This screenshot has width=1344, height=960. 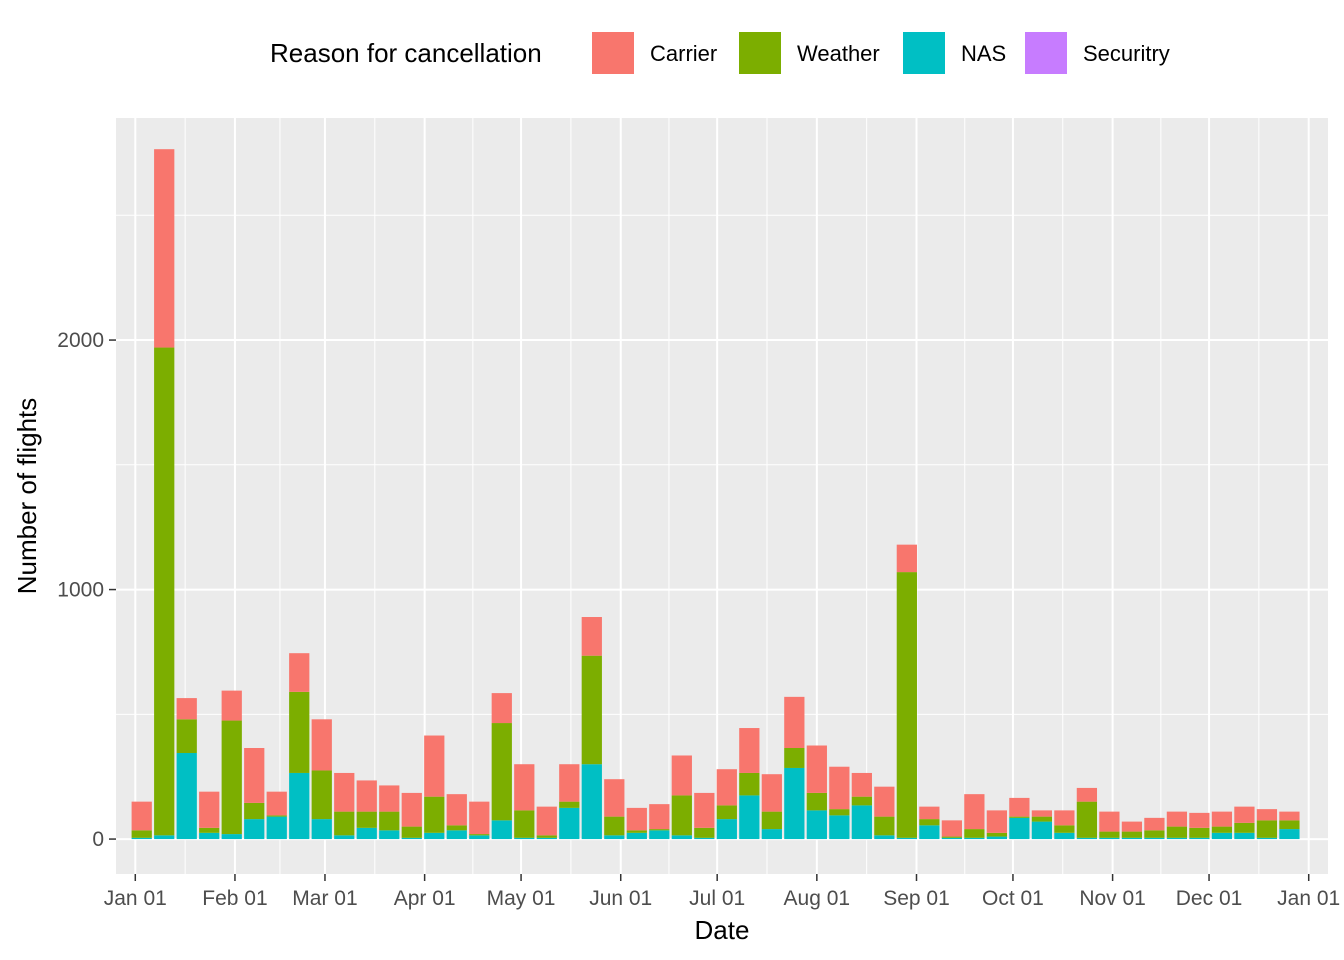 I want to click on legend-key-weather, so click(x=760, y=53).